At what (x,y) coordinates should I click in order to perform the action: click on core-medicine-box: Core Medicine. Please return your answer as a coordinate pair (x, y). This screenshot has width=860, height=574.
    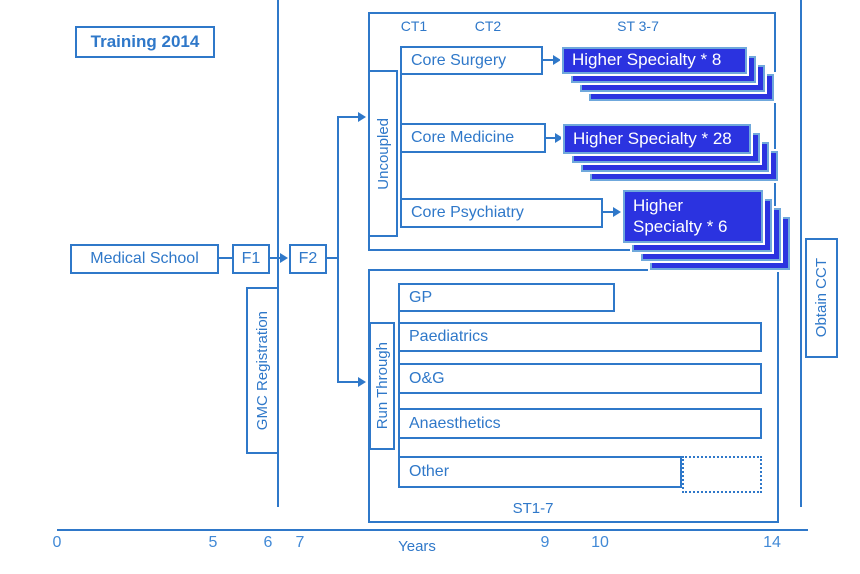
    Looking at the image, I should click on (473, 138).